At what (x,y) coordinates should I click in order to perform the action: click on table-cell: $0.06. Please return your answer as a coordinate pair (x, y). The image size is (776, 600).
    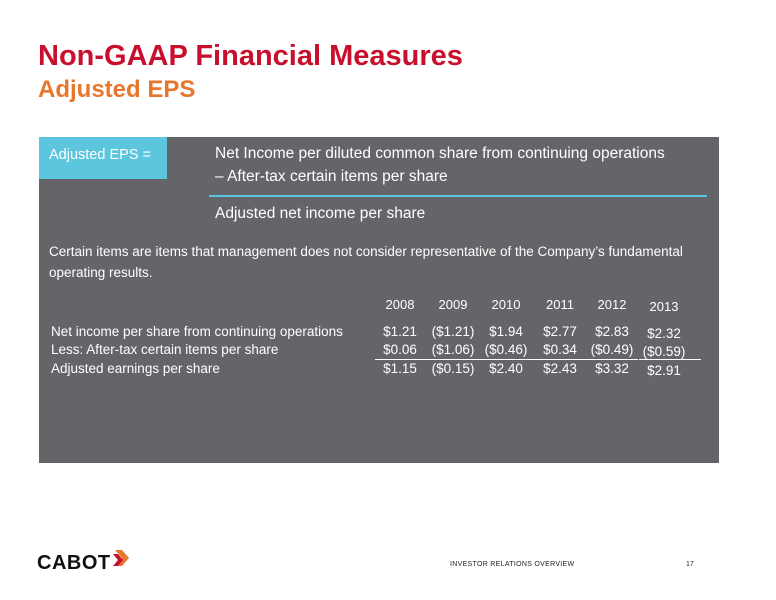
    Looking at the image, I should click on (400, 349).